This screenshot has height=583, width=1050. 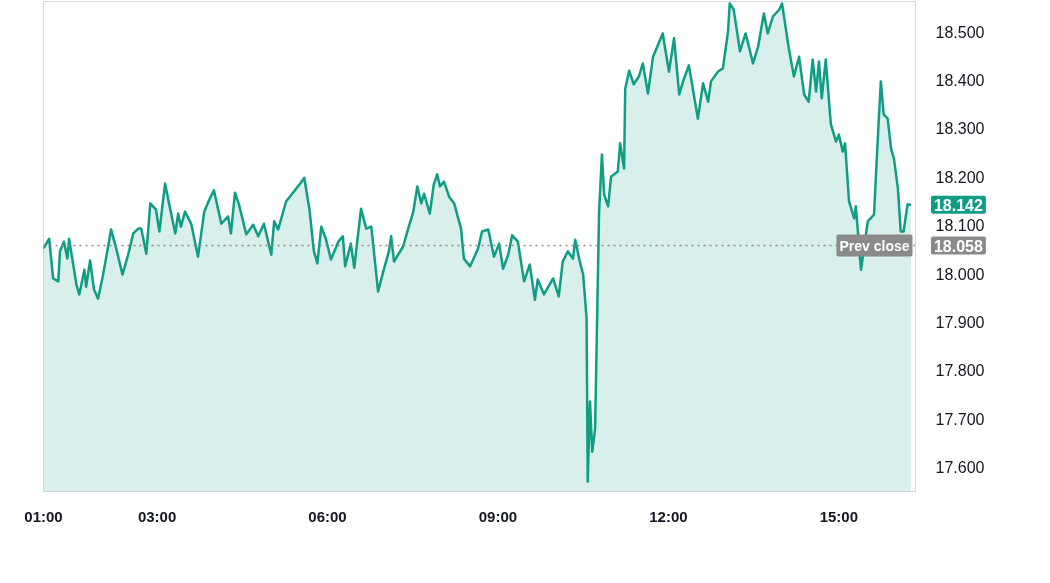 What do you see at coordinates (960, 177) in the screenshot?
I see `y-tick-label: 18.200` at bounding box center [960, 177].